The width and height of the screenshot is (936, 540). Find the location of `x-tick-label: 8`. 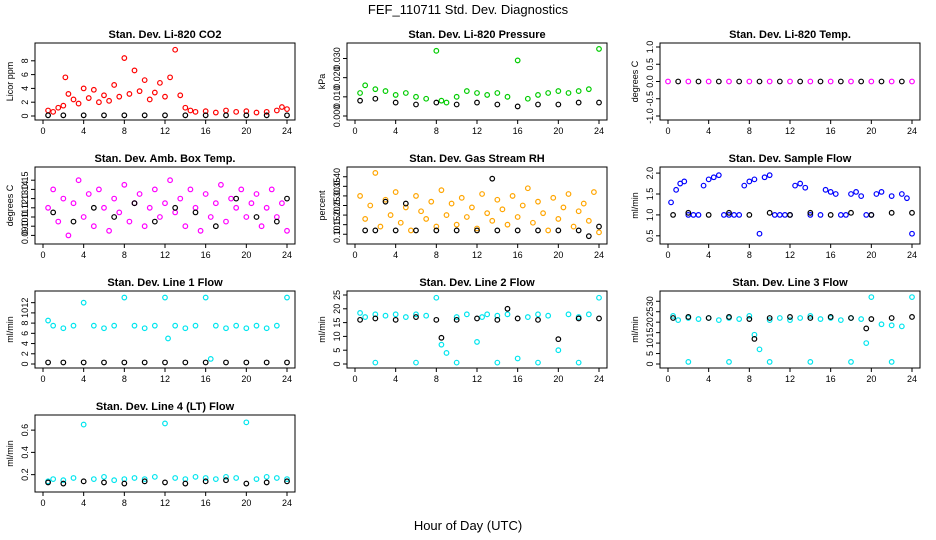

x-tick-label: 8 is located at coordinates (749, 131).